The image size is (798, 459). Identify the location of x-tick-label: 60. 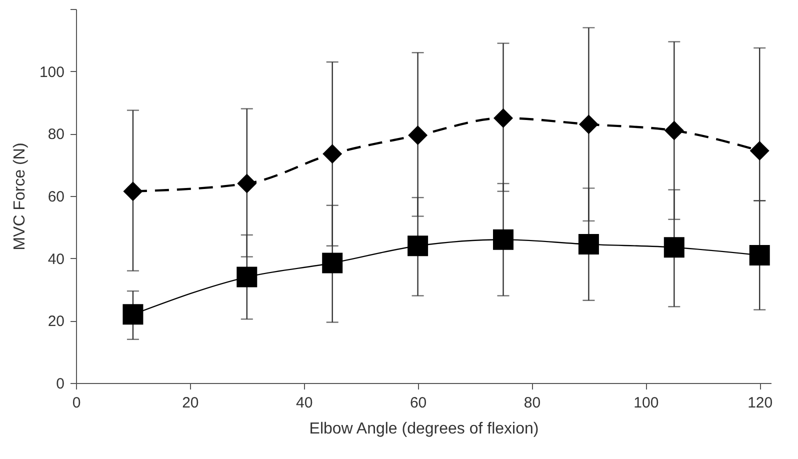
(418, 403).